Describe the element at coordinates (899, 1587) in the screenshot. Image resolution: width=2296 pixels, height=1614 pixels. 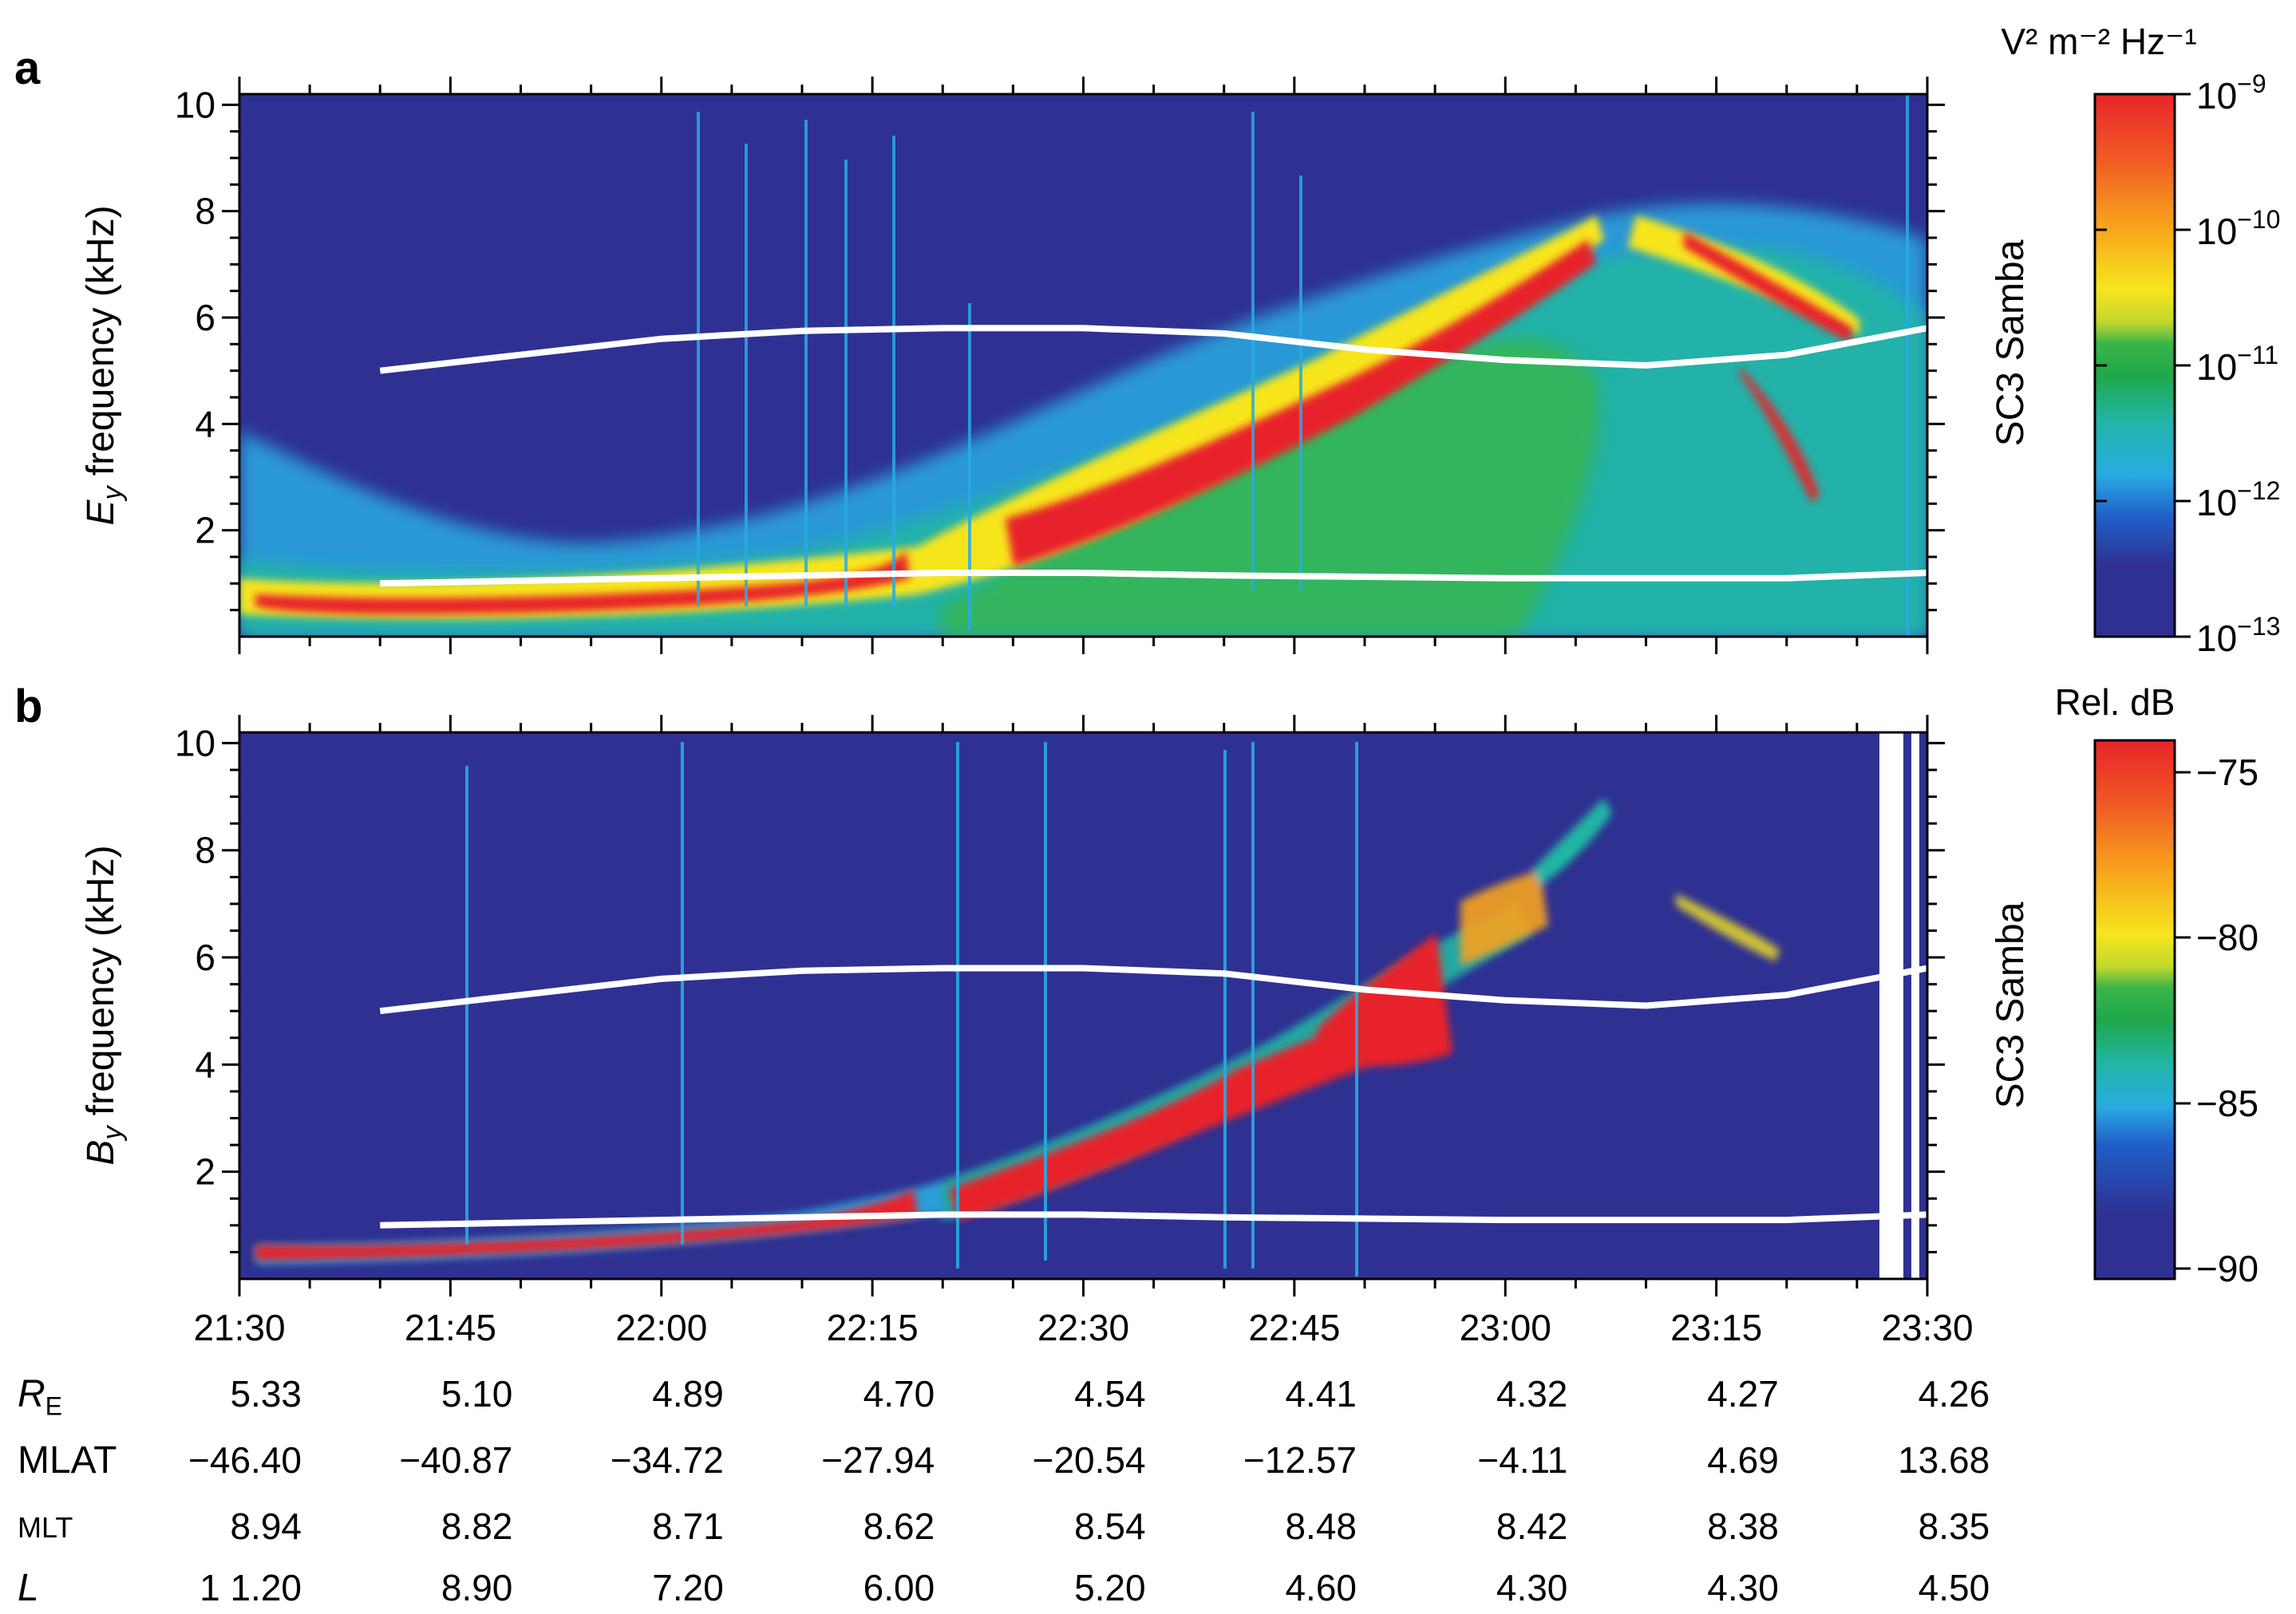
I see `orbit-row-value: 6.00` at that location.